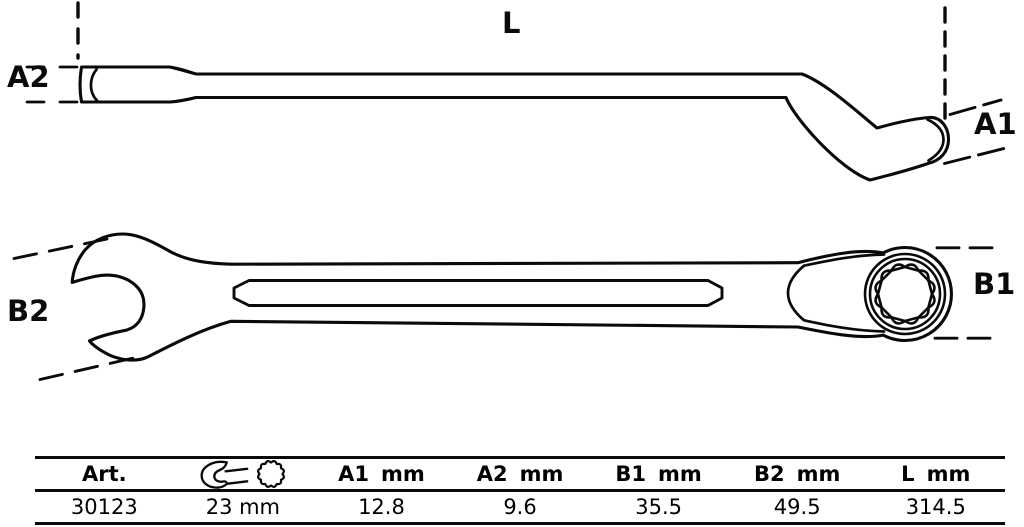 The height and width of the screenshot is (527, 1024). What do you see at coordinates (658, 474) in the screenshot?
I see `col-header-b1: B1 mm` at bounding box center [658, 474].